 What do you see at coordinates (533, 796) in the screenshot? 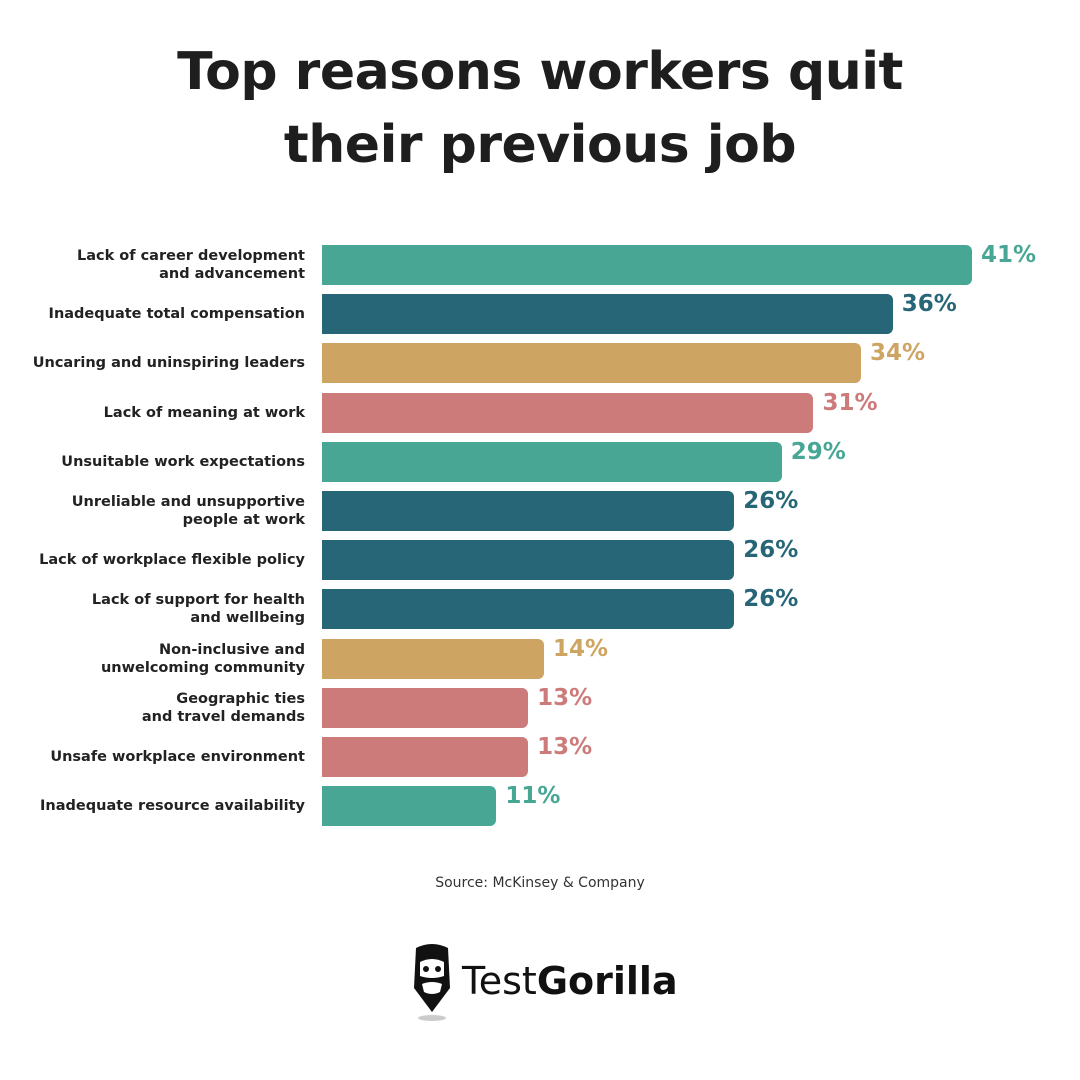
I see `value-label: 11%` at bounding box center [533, 796].